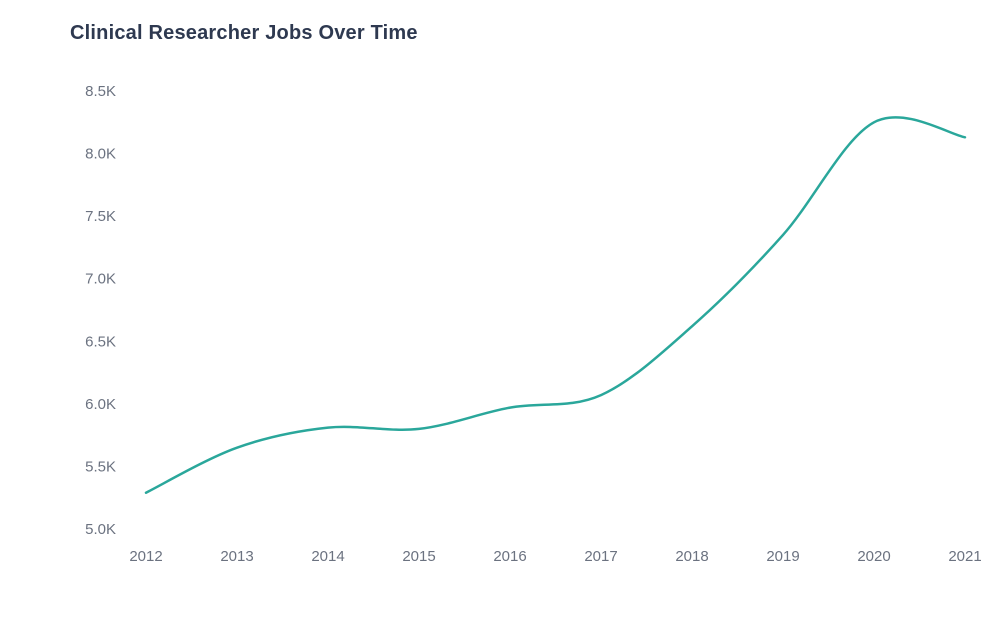  Describe the element at coordinates (100, 529) in the screenshot. I see `y-tick-label: 5.0K` at that location.